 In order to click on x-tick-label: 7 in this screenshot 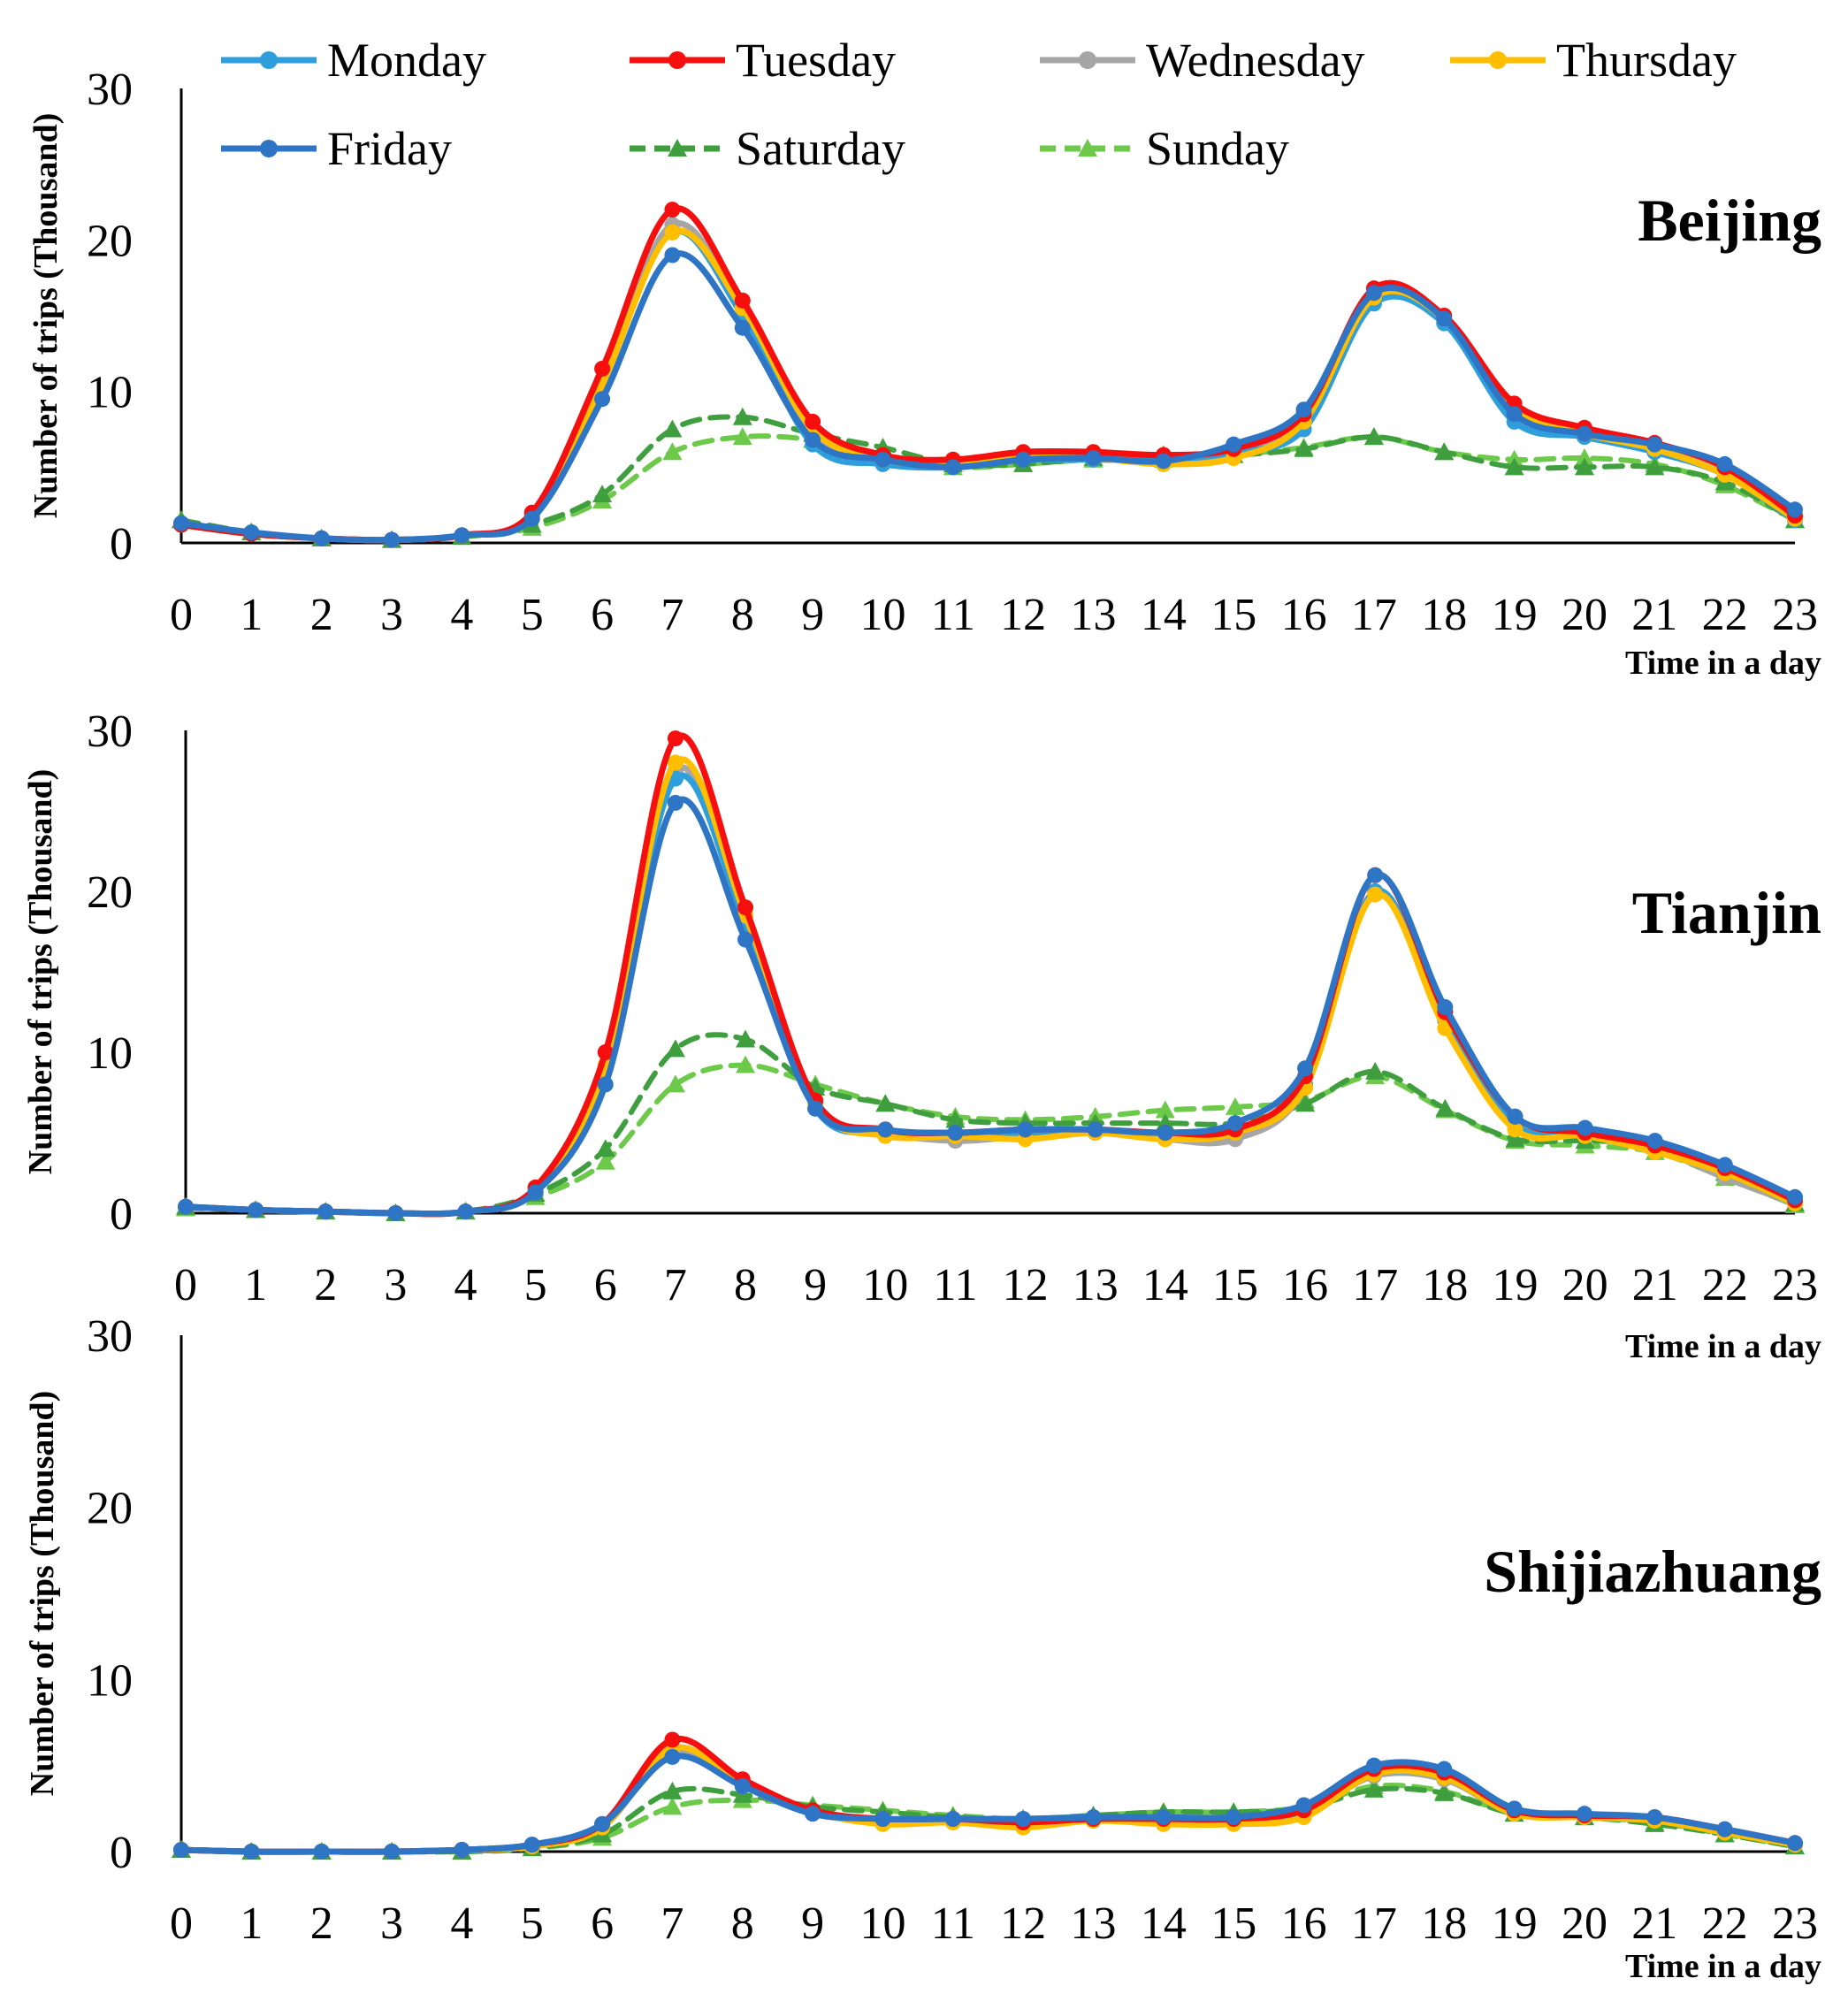, I will do `click(672, 1923)`.